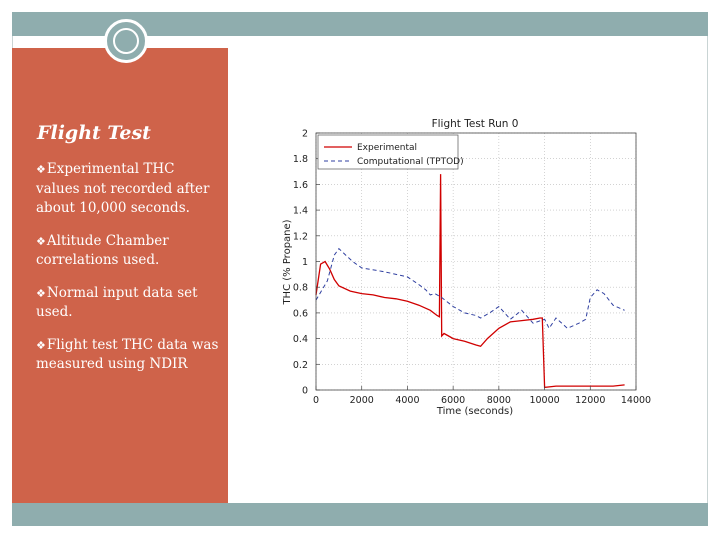 This screenshot has height=540, width=720. Describe the element at coordinates (362, 400) in the screenshot. I see `x-tick-label: 2000` at that location.